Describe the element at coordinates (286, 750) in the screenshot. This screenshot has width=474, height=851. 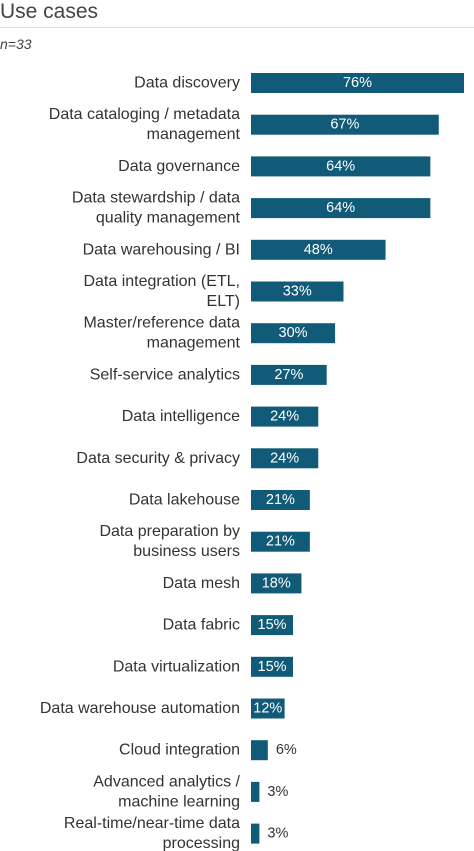
I see `value-label-16: 6%` at that location.